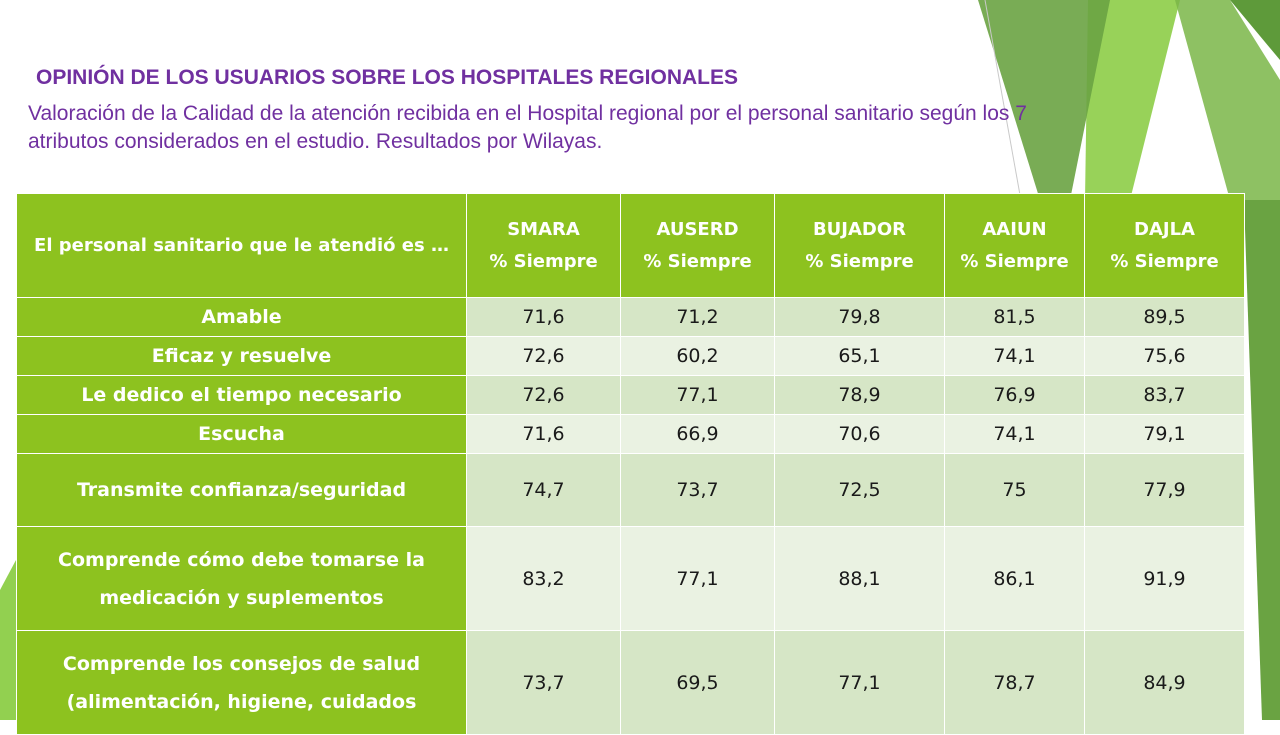 Image resolution: width=1280 pixels, height=735 pixels. I want to click on header-cell-aaiun: AAIUN% Siempre, so click(1014, 245).